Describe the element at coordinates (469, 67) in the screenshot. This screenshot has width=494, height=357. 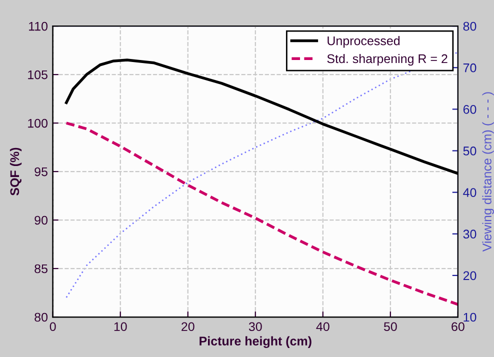
I see `y2-tick-label: 70` at that location.